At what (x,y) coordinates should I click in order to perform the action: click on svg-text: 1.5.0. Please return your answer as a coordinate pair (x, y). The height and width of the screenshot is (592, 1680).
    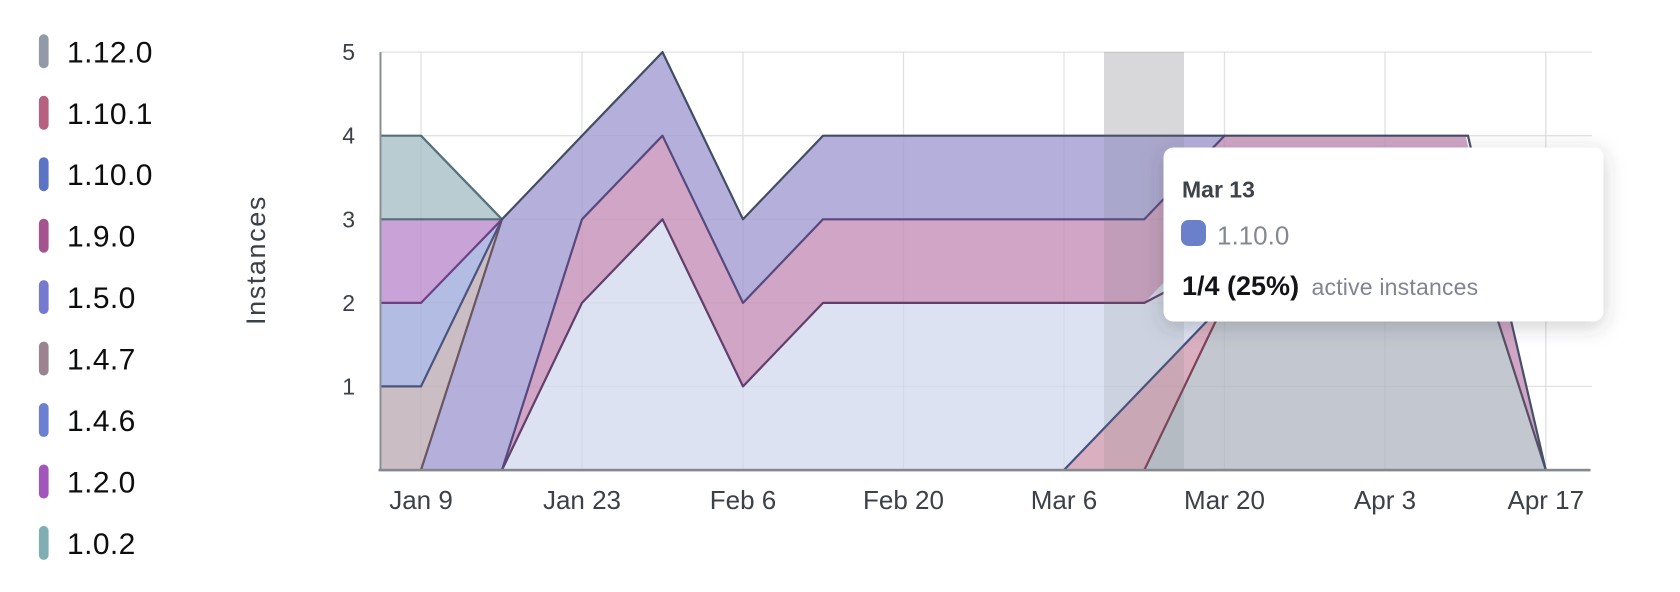
    Looking at the image, I should click on (101, 298).